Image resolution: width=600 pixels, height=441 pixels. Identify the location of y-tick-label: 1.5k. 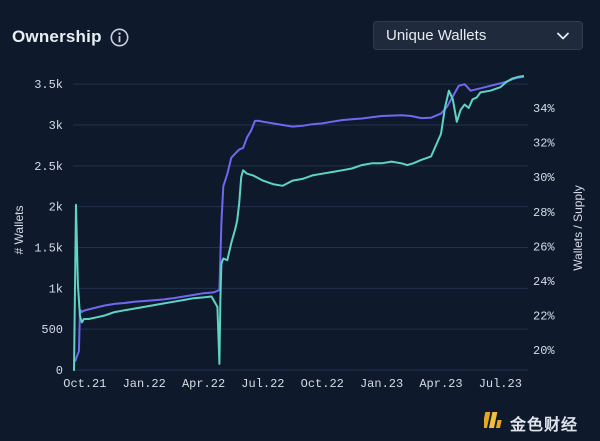
(48, 249).